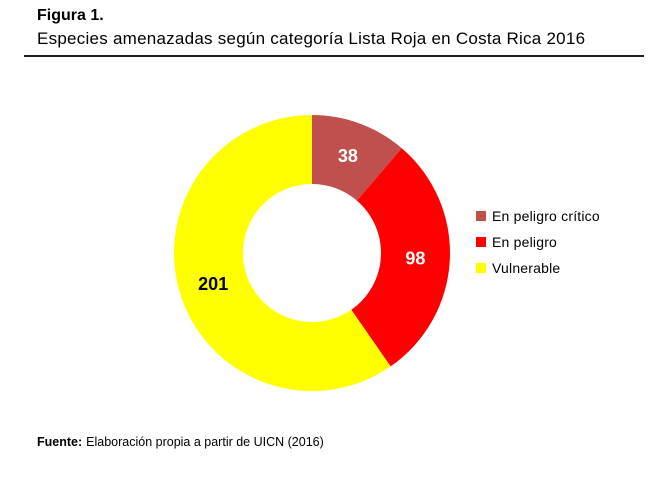 The height and width of the screenshot is (478, 660). I want to click on legend-label: En peligro crítico, so click(546, 216).